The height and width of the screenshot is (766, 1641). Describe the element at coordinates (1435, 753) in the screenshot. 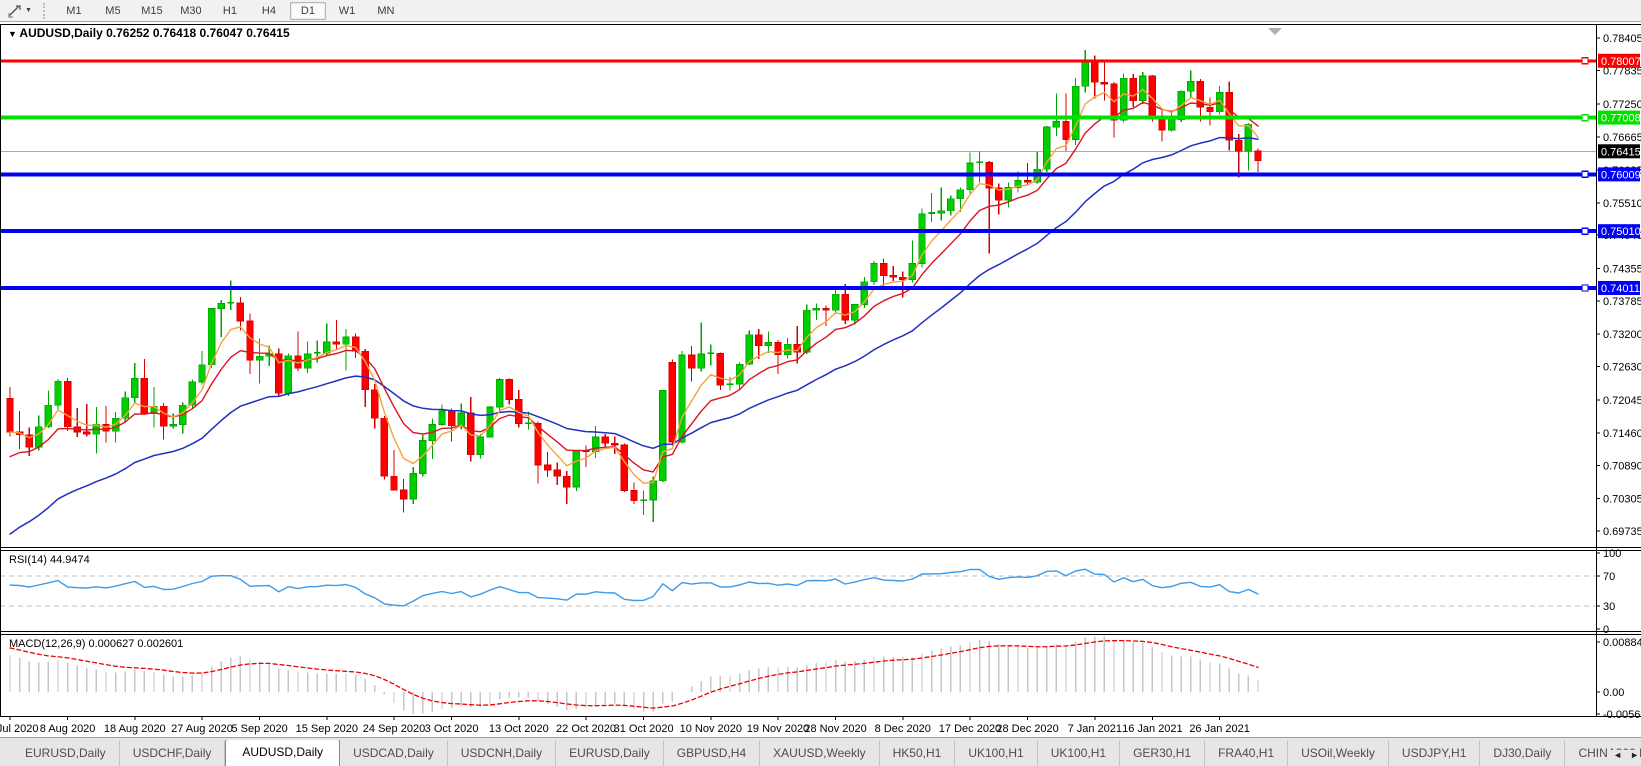

I see `tab-USDJPY-H1: USDJPY,H1` at that location.